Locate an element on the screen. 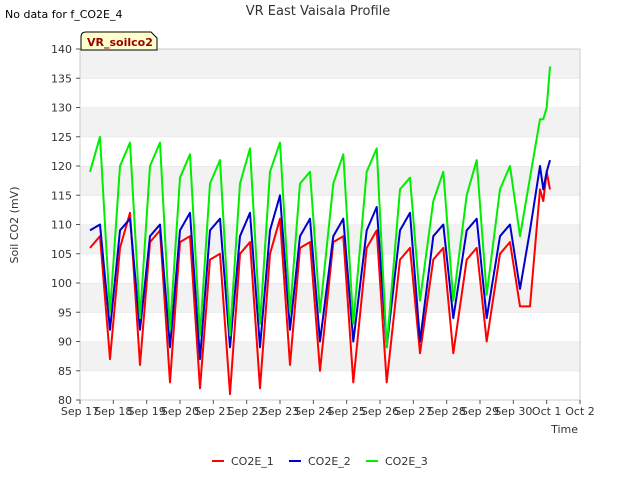  x-tick-label: Sep 19 is located at coordinates (147, 411).